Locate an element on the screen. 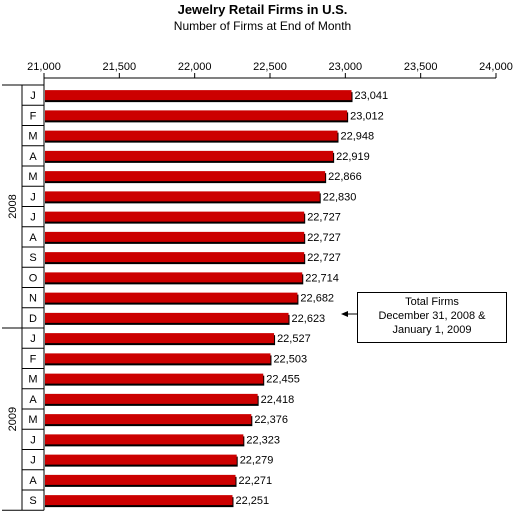 This screenshot has height=519, width=525. x-tick-label: 21,500 is located at coordinates (120, 67).